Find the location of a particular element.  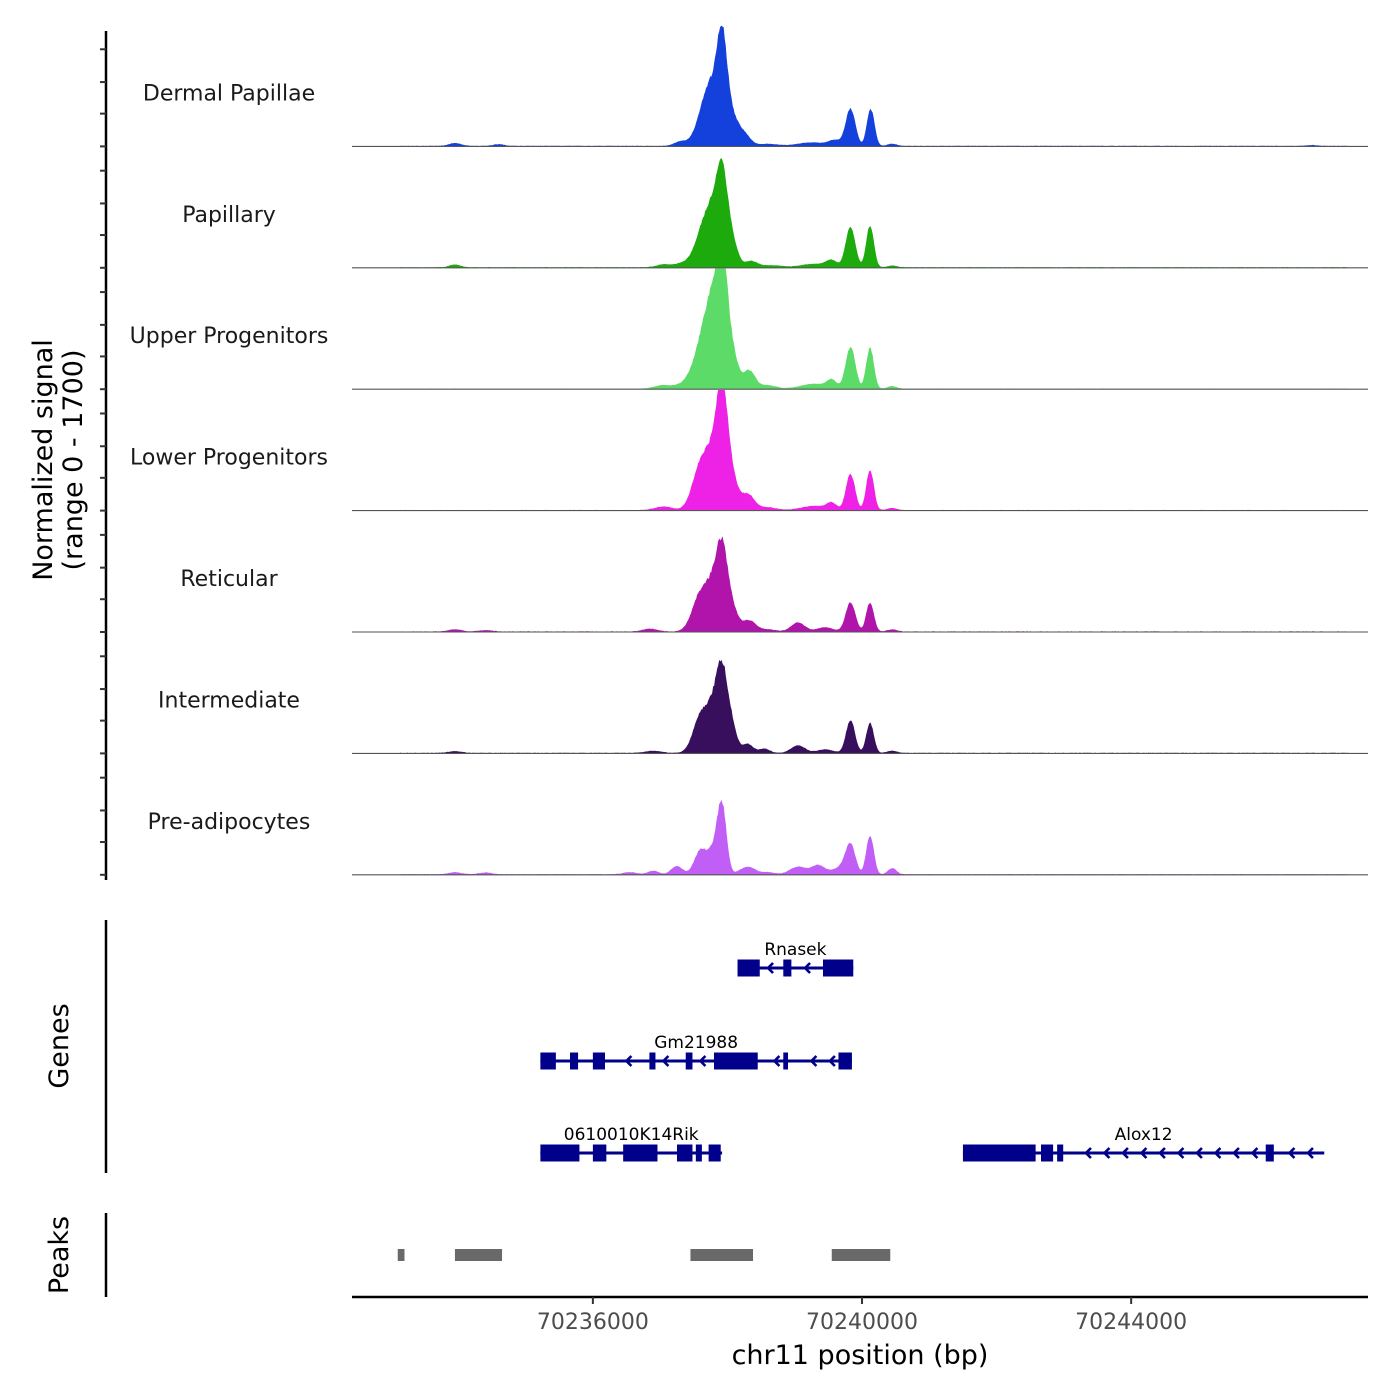

coverage-y-axis-title-line-2: (range 0 - 1700) is located at coordinates (73, 460).